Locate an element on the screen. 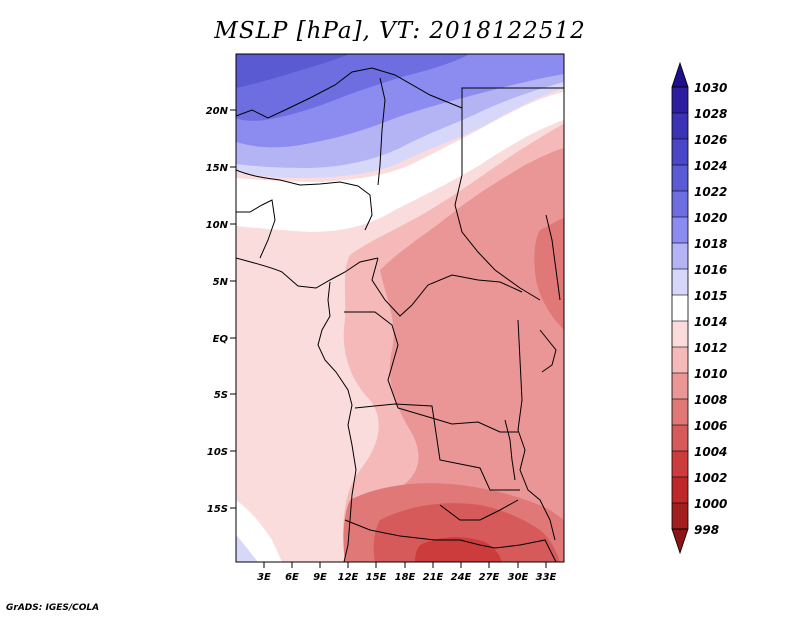 The width and height of the screenshot is (800, 618). map-title: MSLP [hPa], VT: 2018122512 is located at coordinates (400, 31).